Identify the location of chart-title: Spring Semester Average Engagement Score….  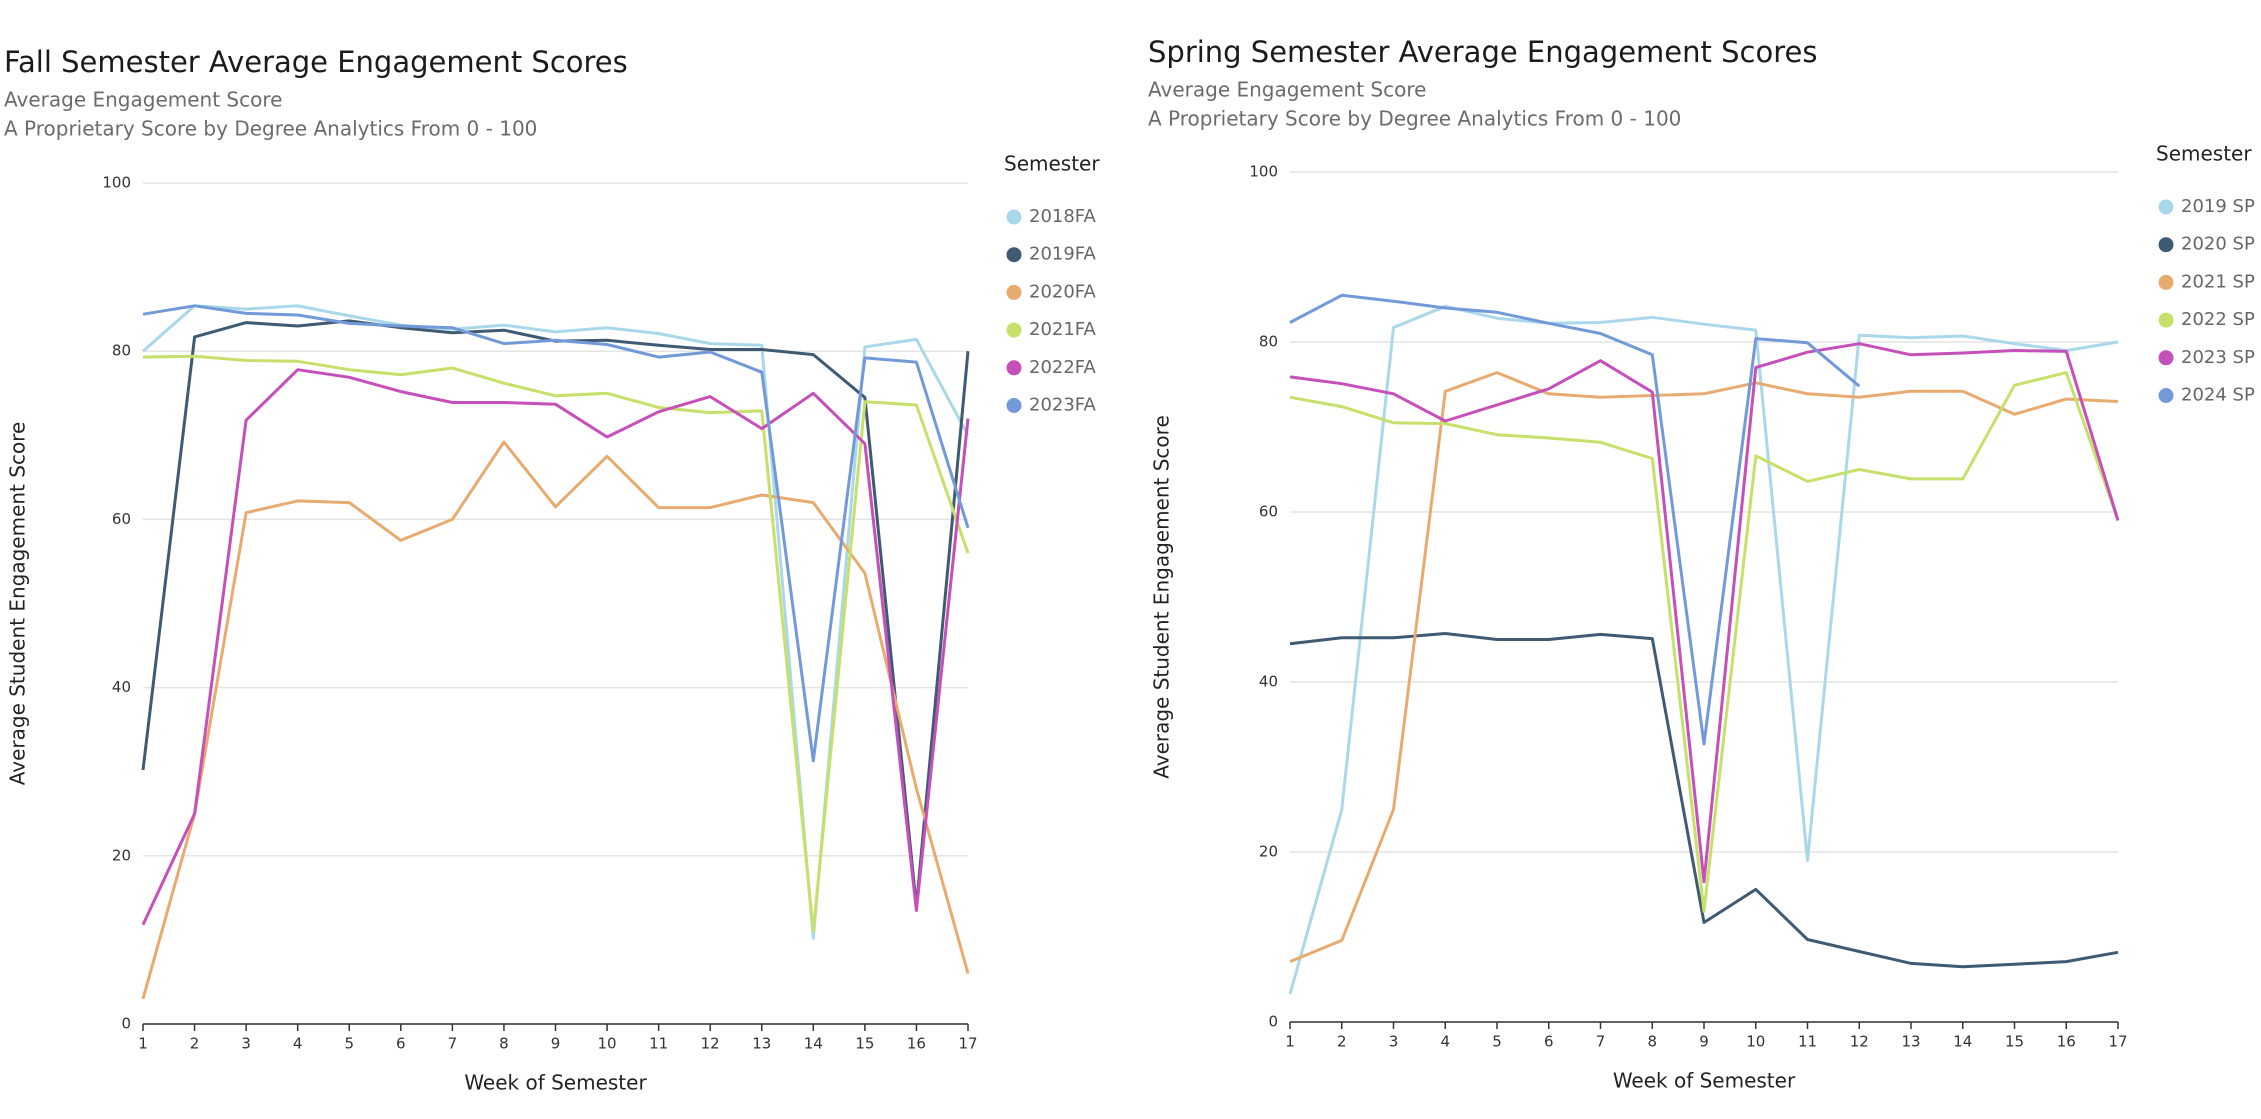
(1482, 52).